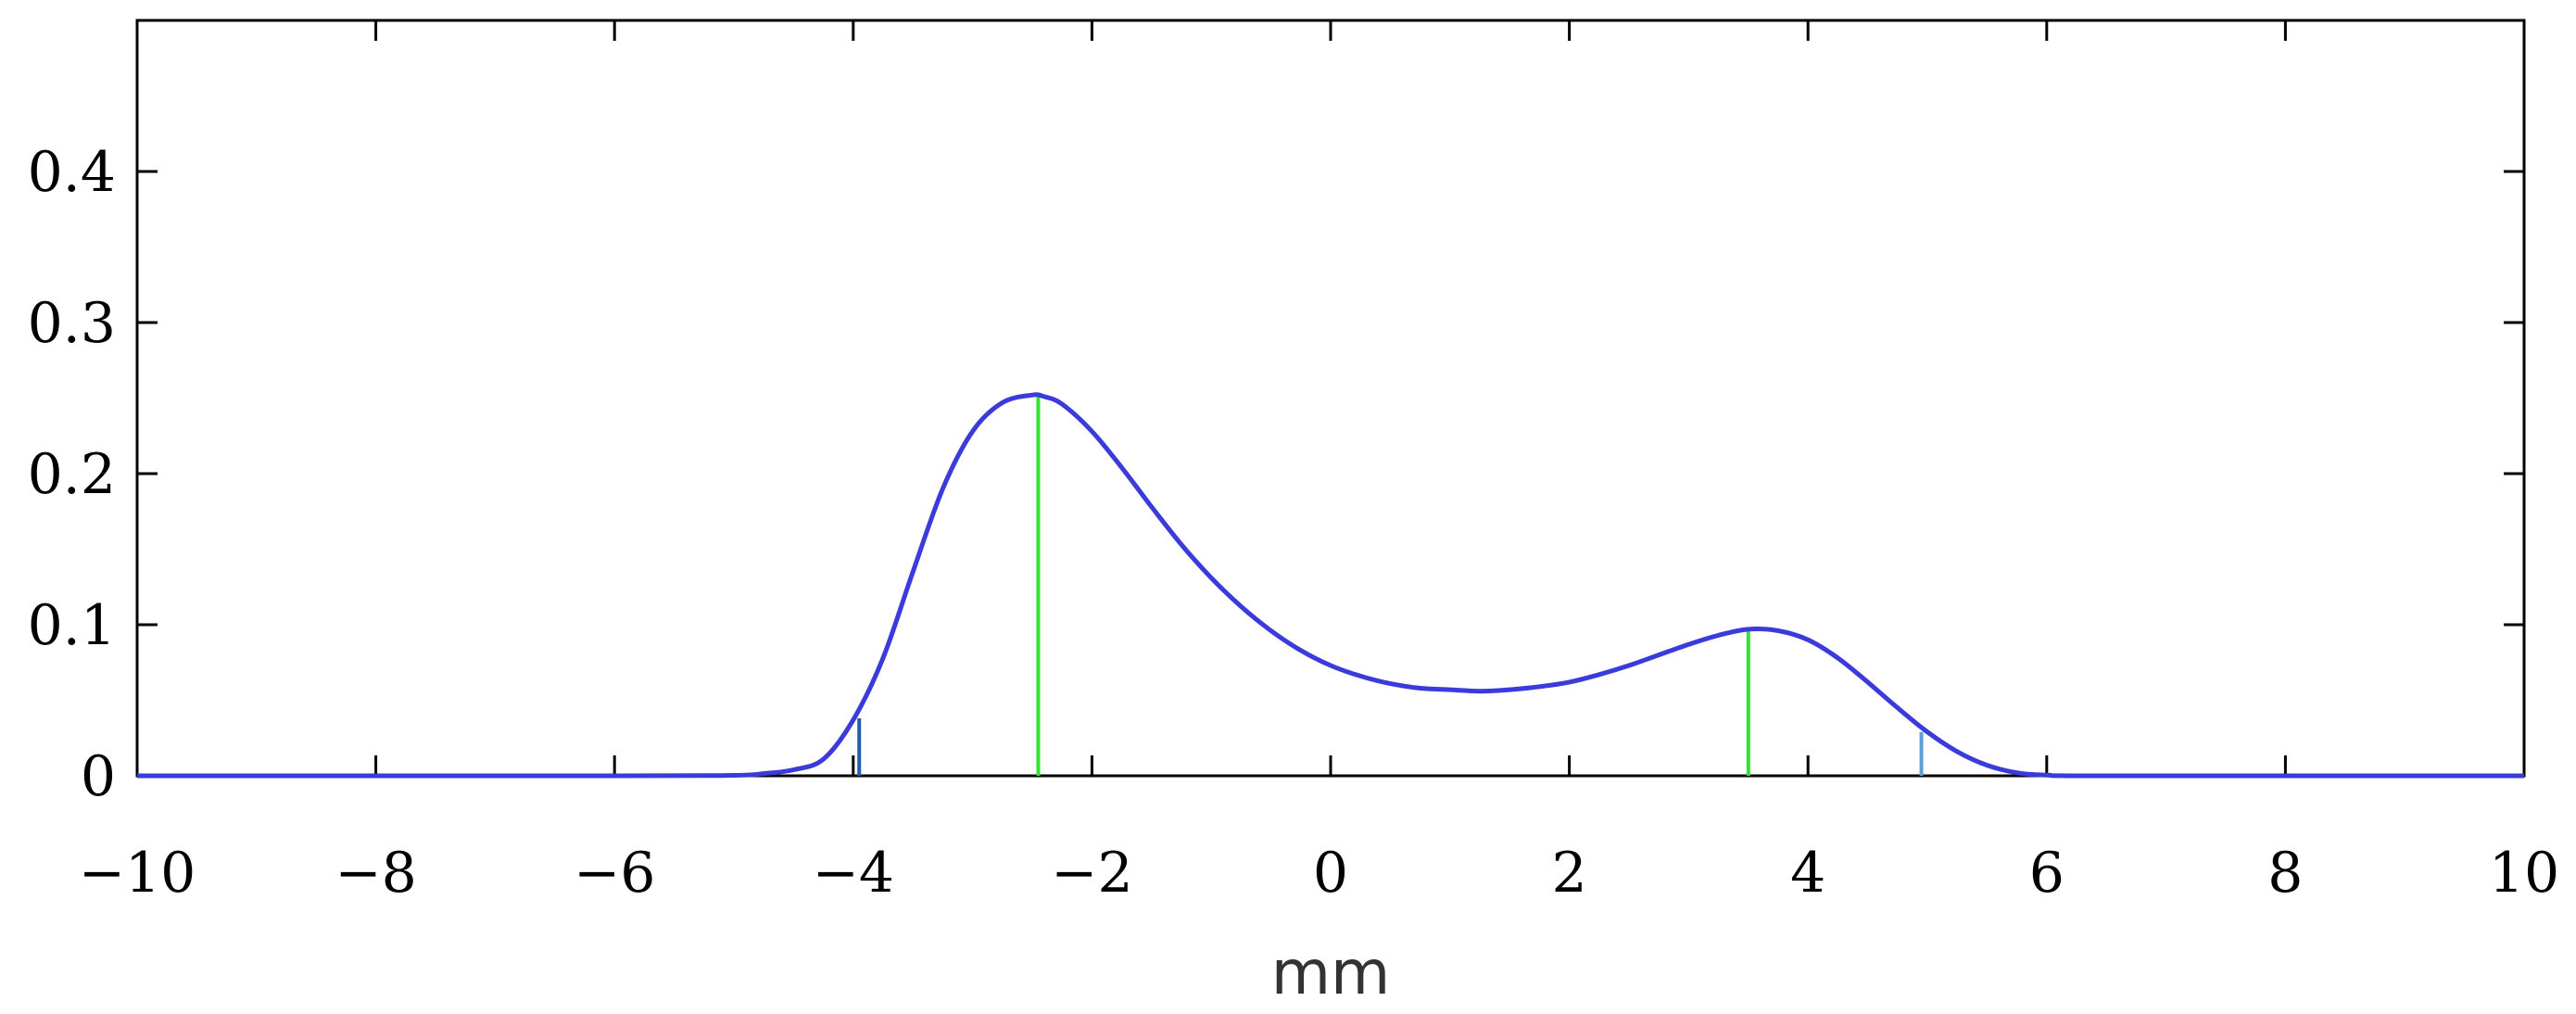 The height and width of the screenshot is (1014, 2576). I want to click on x-tick-label: −4, so click(854, 873).